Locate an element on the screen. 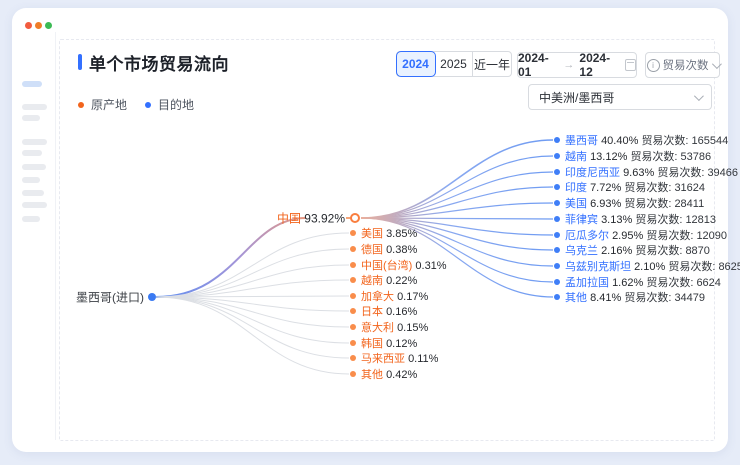 The width and height of the screenshot is (740, 465). metric-select-value: 贸易次数 is located at coordinates (685, 66).